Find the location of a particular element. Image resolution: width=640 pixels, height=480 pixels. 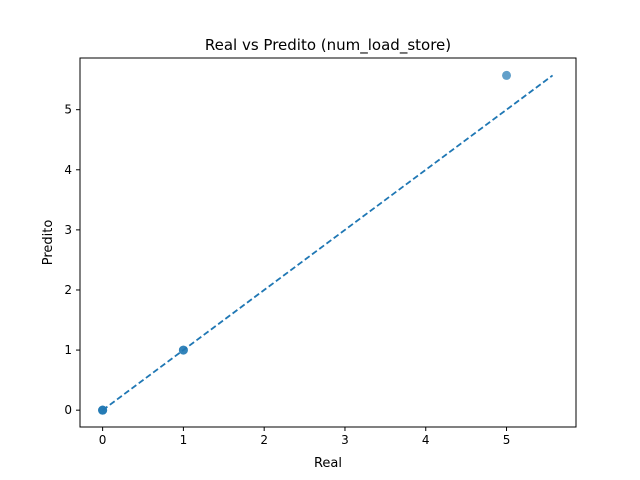

x-tick-label: 4 is located at coordinates (426, 440).